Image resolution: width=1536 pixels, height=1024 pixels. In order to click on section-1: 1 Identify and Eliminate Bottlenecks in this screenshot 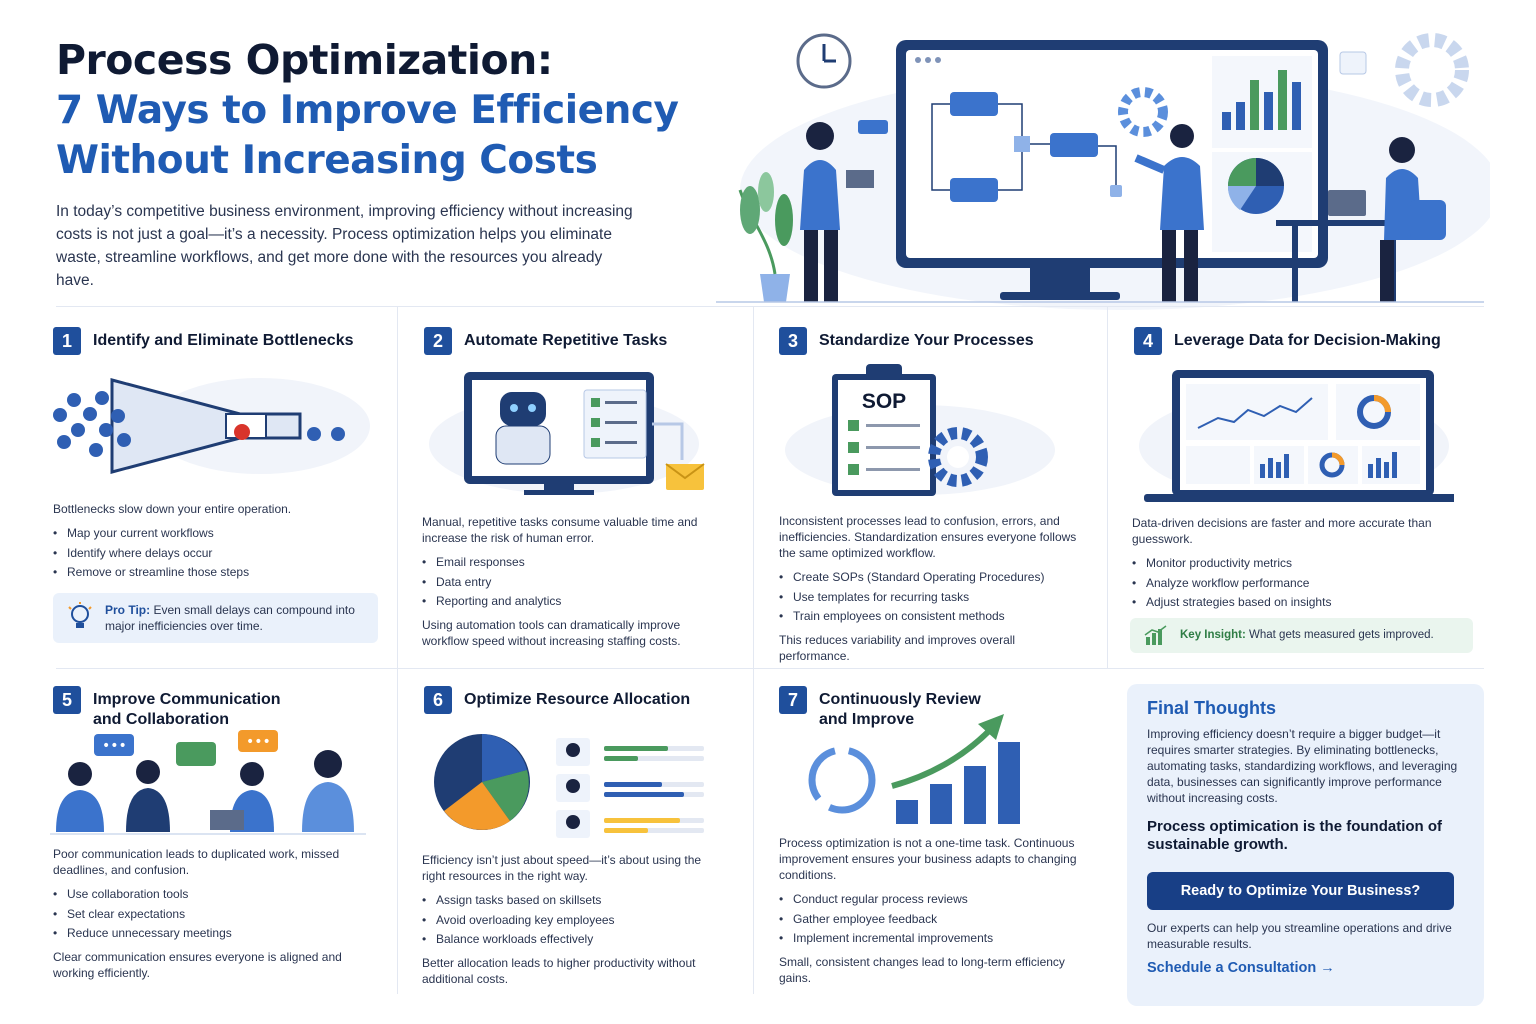, I will do `click(218, 341)`.